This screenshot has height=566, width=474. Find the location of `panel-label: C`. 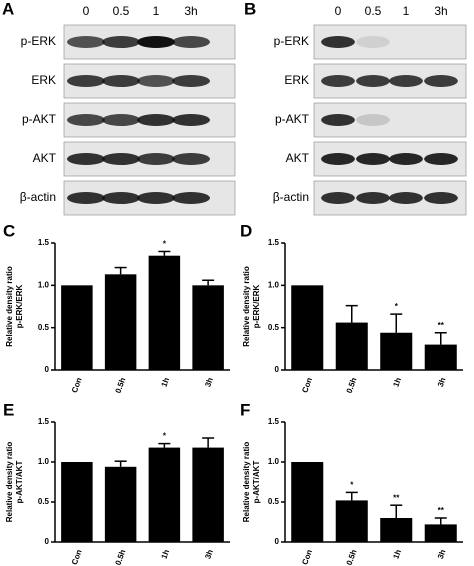

panel-label: C is located at coordinates (9, 230).